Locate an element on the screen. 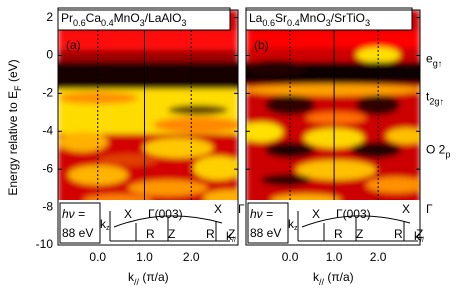 This screenshot has height=291, width=463. band-annotation: t2g↑ is located at coordinates (435, 98).